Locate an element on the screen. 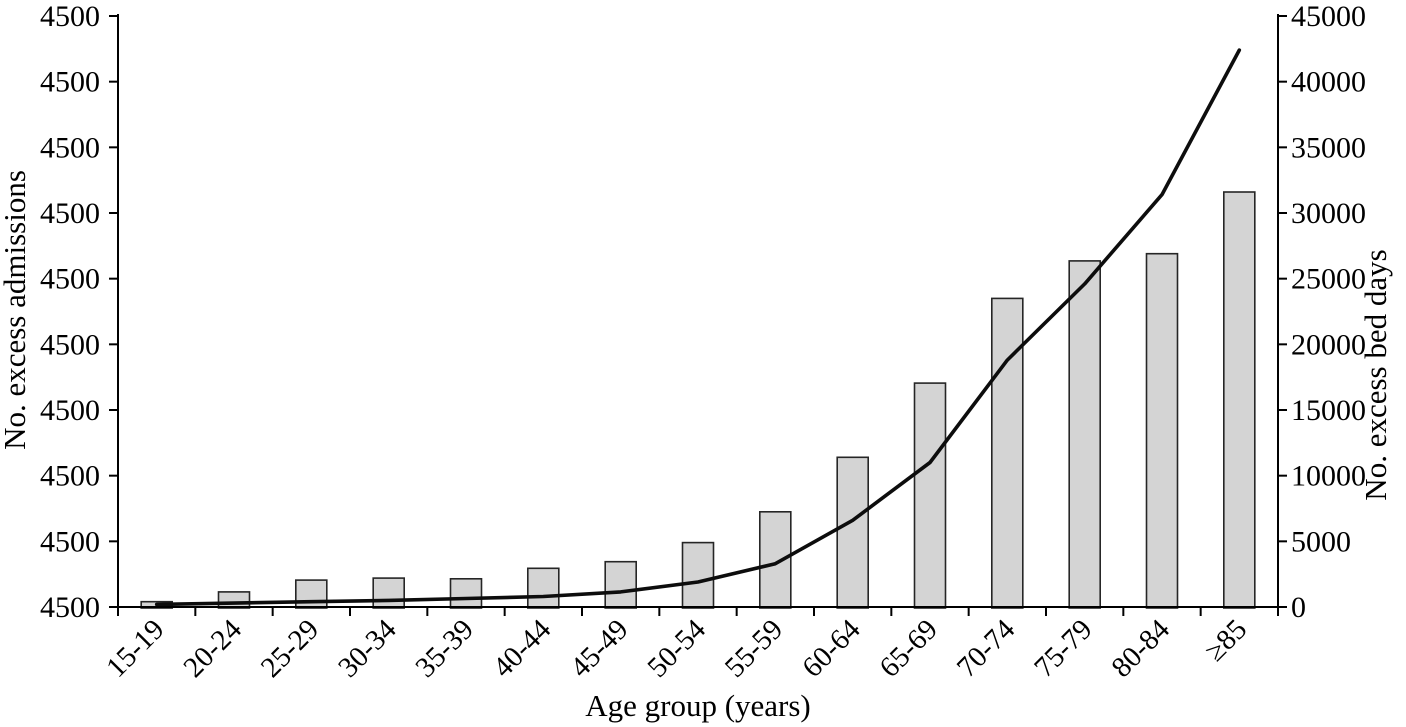 Image resolution: width=1406 pixels, height=727 pixels. x-axis-title: Age group (years) is located at coordinates (698, 705).